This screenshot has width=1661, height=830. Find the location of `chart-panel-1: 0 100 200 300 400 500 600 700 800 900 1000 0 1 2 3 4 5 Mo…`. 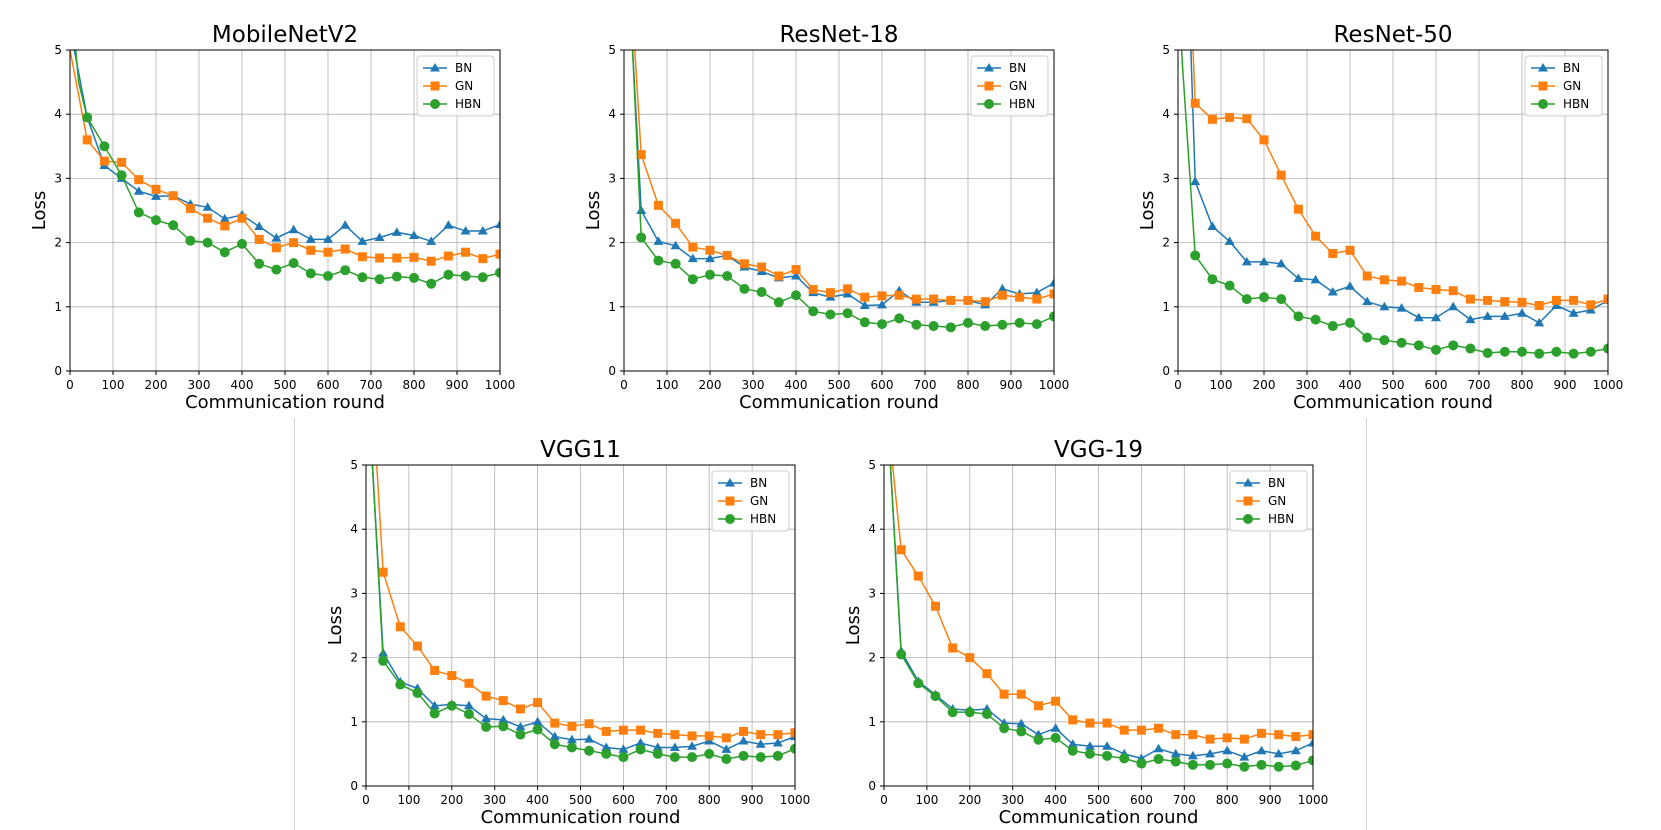

chart-panel-1: 0 100 200 300 400 500 600 700 800 900 1000 0 1 2 3 4 5 Mo… is located at coordinates (272, 217).